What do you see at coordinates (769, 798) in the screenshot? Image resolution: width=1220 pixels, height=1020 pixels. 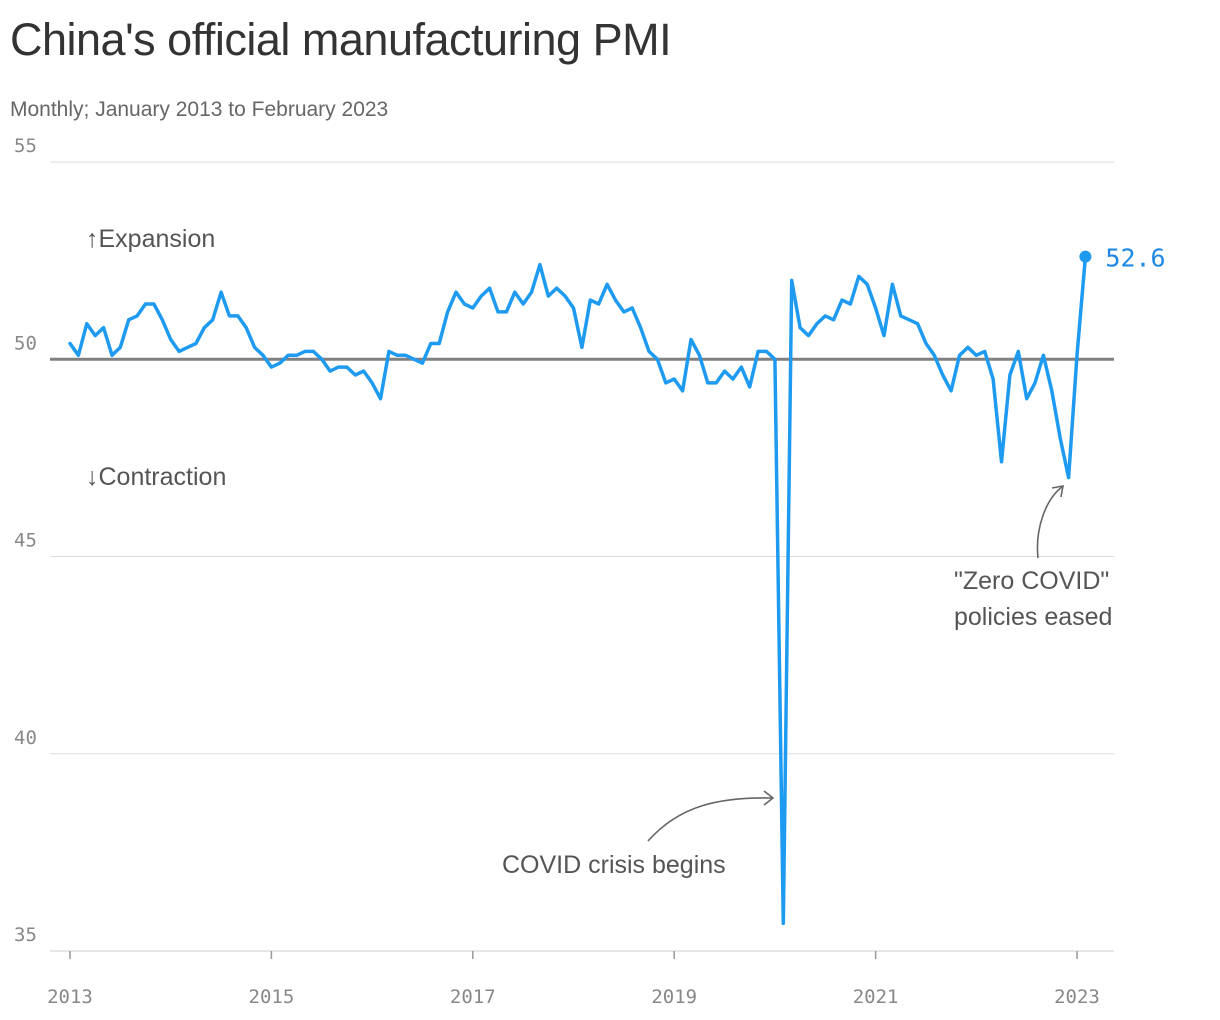 I see `covid-arrowhead` at bounding box center [769, 798].